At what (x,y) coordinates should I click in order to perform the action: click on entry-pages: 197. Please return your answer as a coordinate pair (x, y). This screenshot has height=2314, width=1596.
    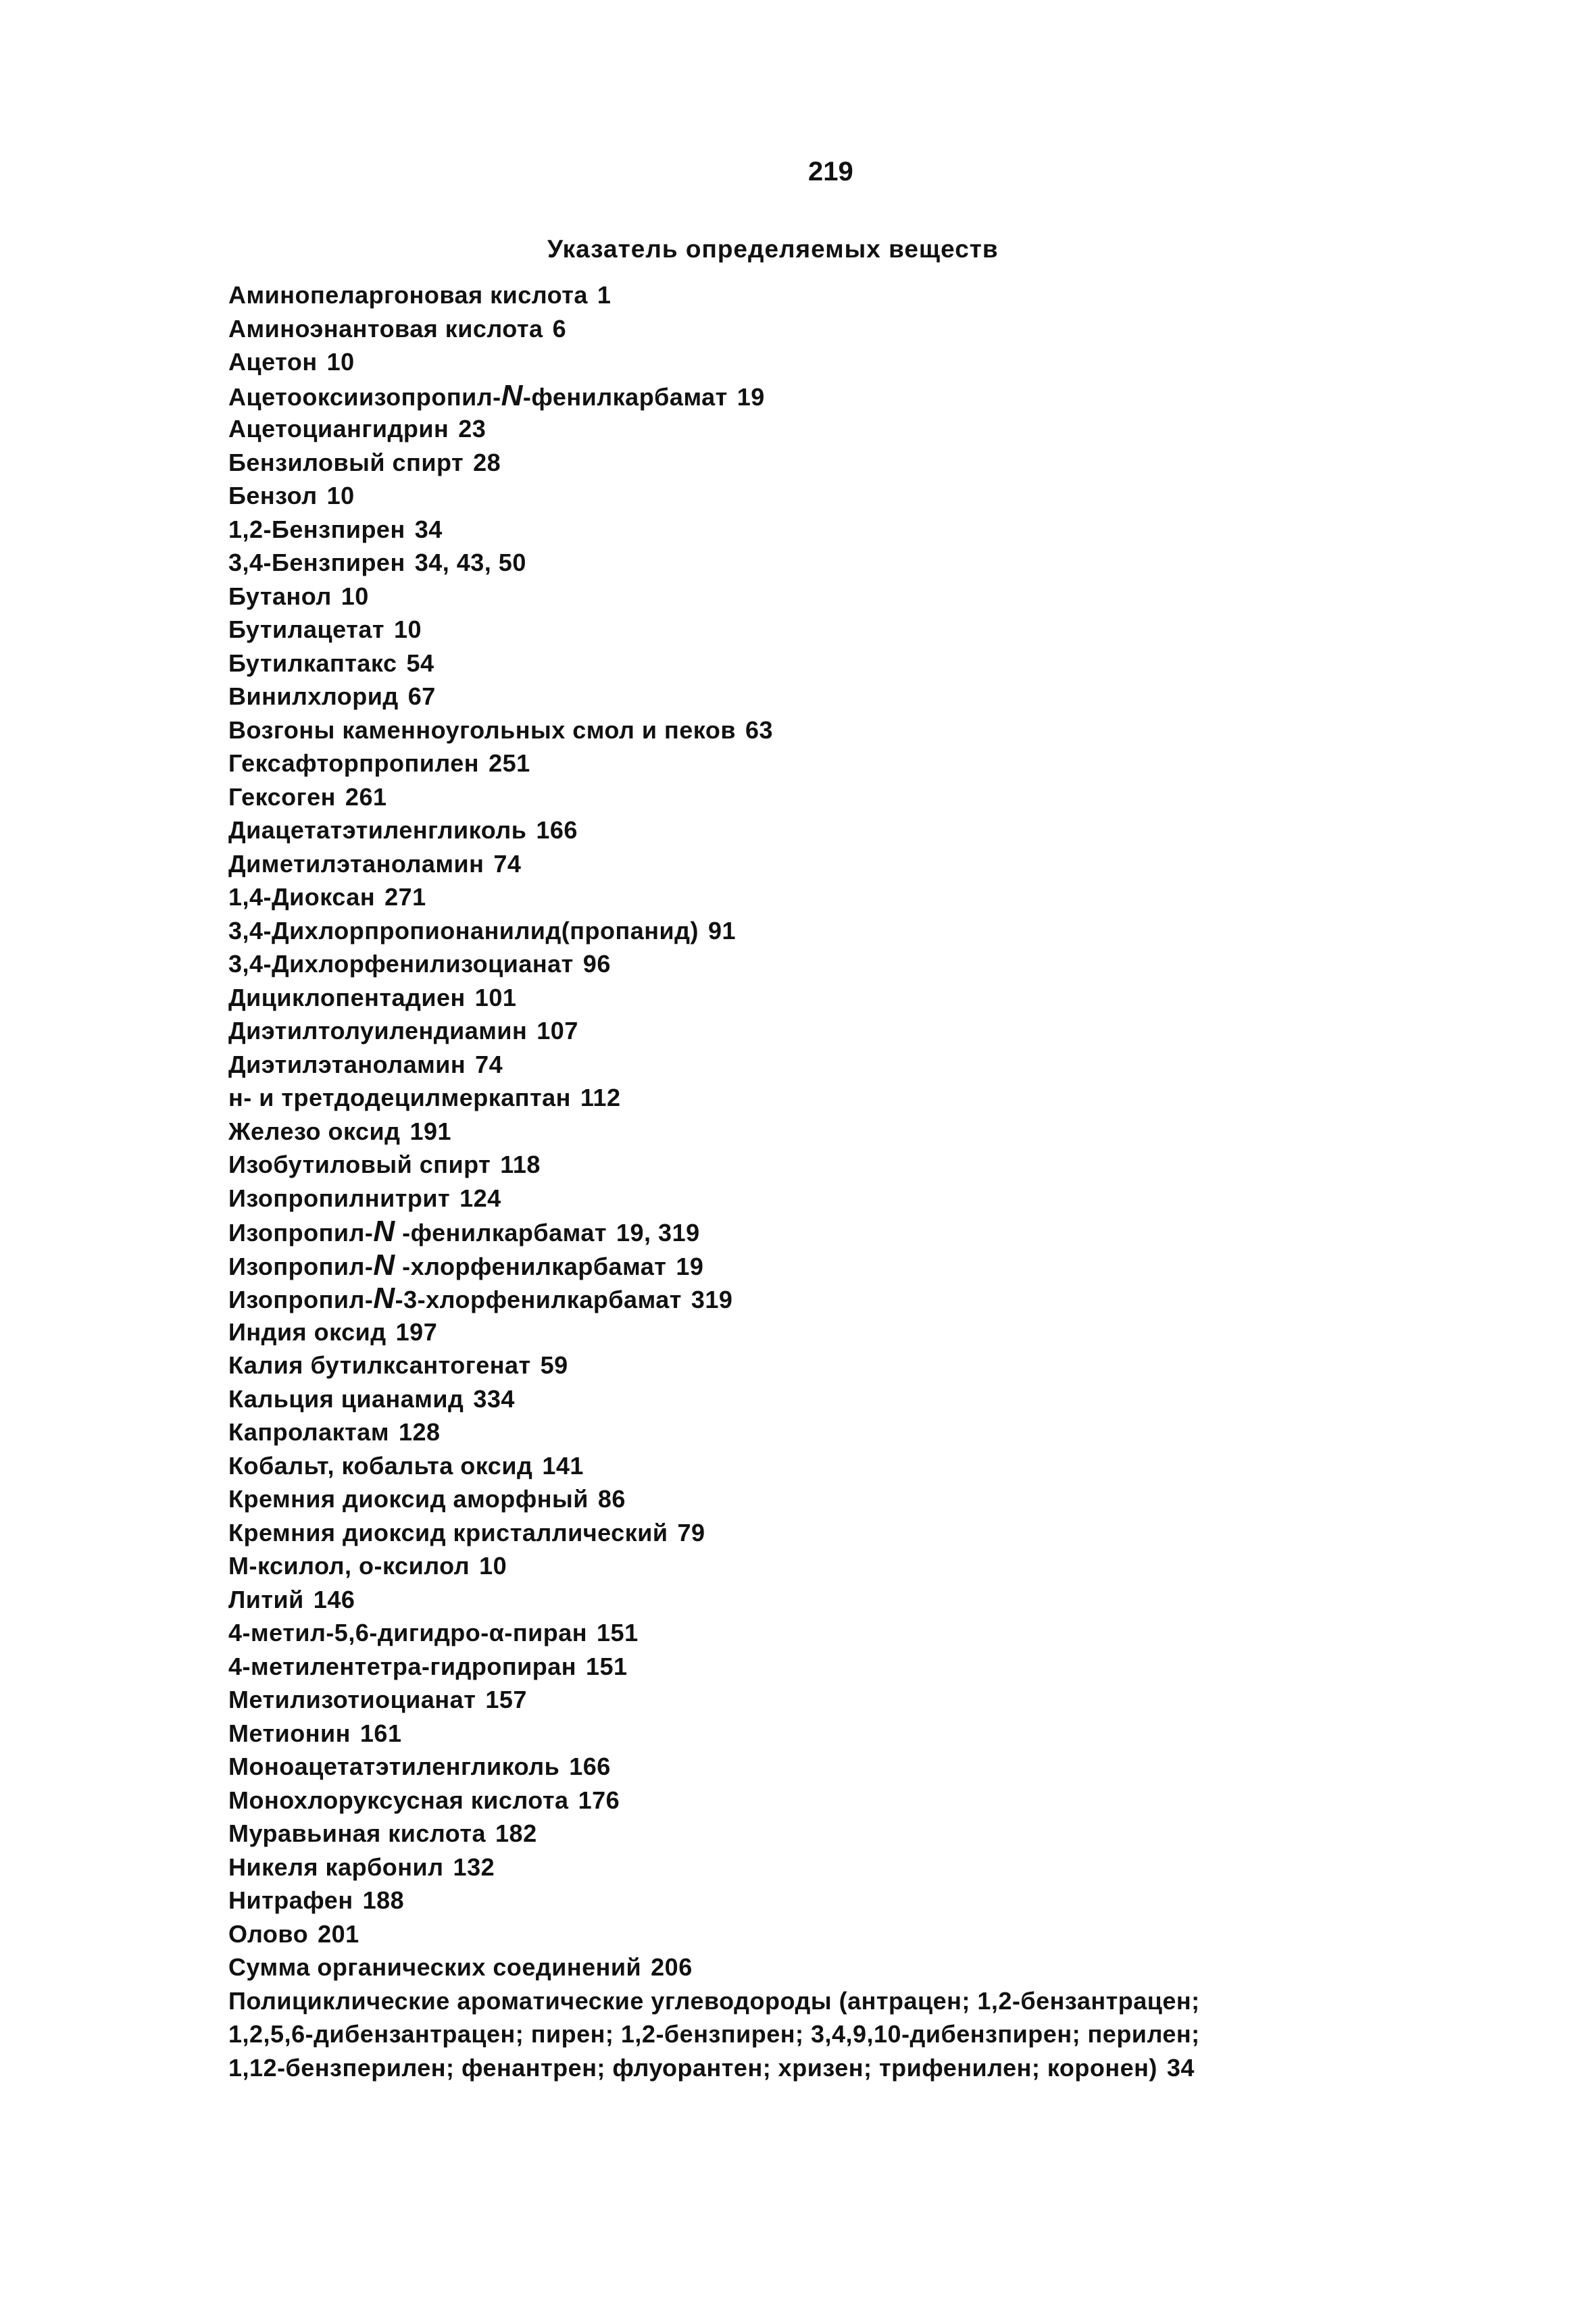
    Looking at the image, I should click on (416, 1332).